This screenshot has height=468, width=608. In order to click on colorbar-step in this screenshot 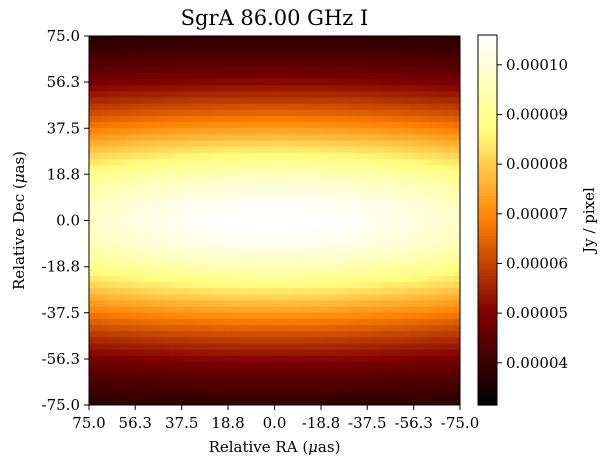, I will do `click(487, 92)`.